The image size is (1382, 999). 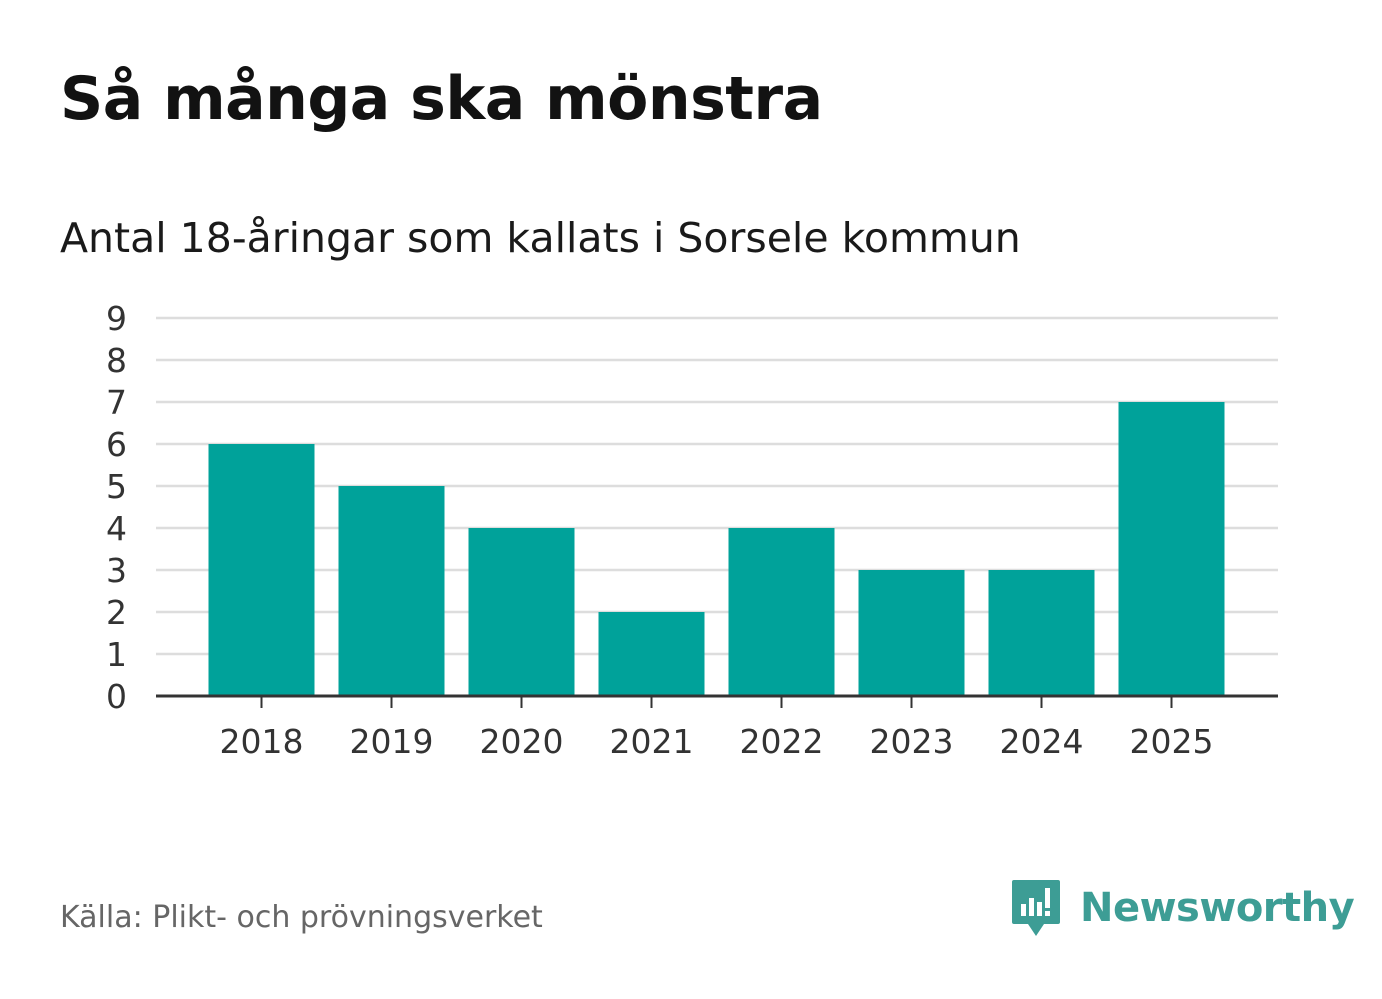 What do you see at coordinates (116, 402) in the screenshot?
I see `y-tick-label: 7` at bounding box center [116, 402].